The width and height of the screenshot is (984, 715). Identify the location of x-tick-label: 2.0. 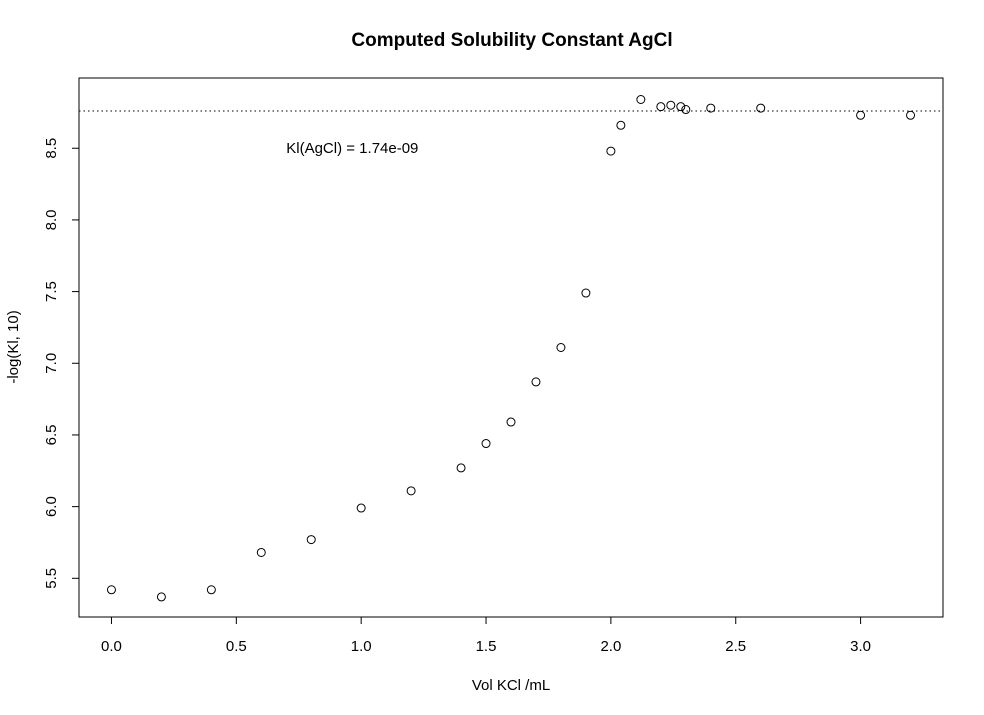
(610, 646).